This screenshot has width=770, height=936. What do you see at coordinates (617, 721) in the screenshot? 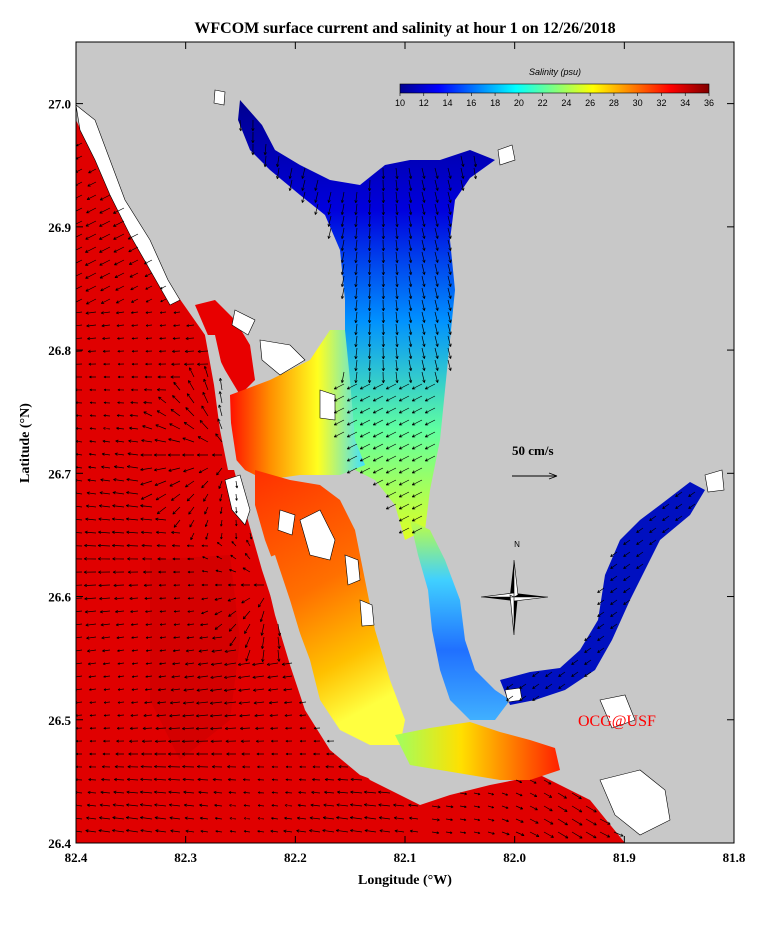
I see `credit-label: OCG@USF` at bounding box center [617, 721].